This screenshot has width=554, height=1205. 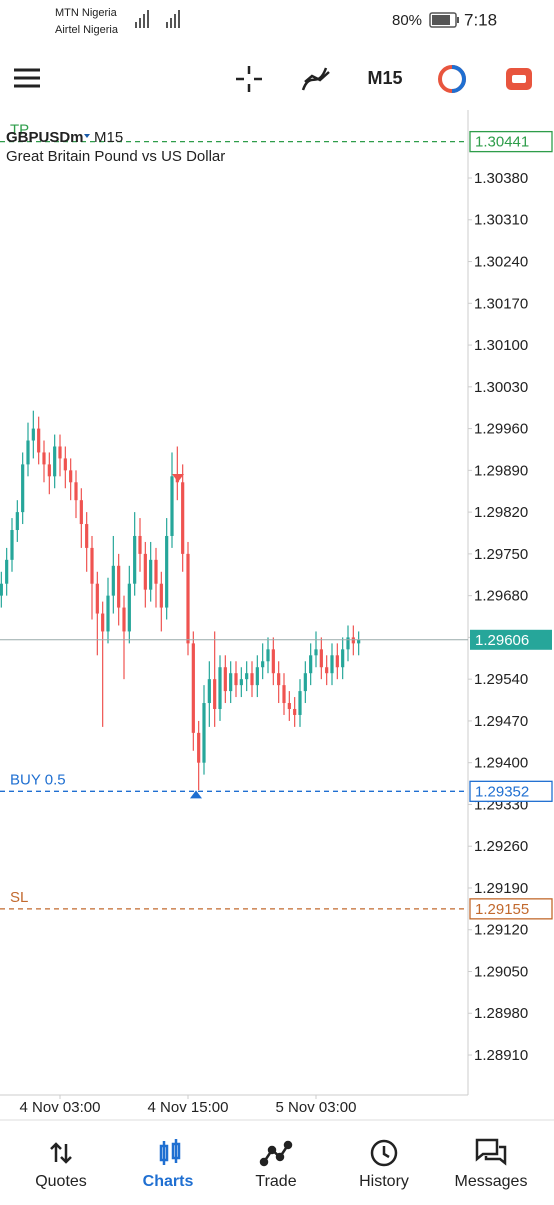 I want to click on y-tick-label: 1.29260, so click(x=501, y=846).